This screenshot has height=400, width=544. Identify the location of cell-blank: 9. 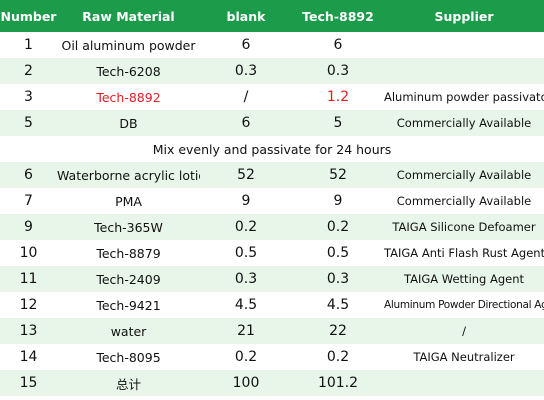
(246, 201).